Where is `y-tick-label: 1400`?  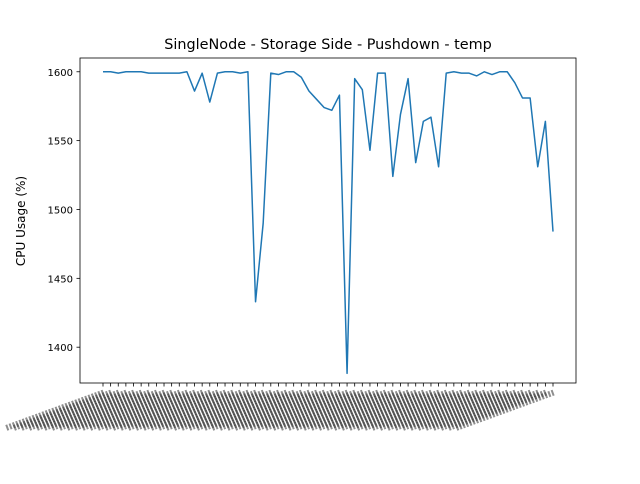
y-tick-label: 1400 is located at coordinates (60, 348).